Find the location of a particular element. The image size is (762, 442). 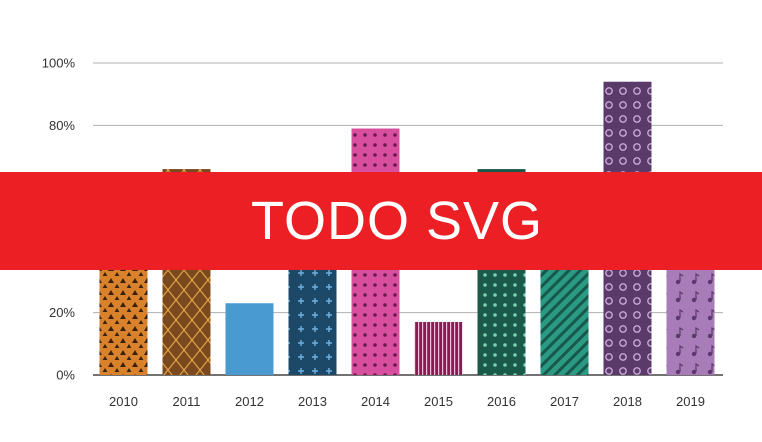

x-tick-label: 2017 is located at coordinates (564, 401).